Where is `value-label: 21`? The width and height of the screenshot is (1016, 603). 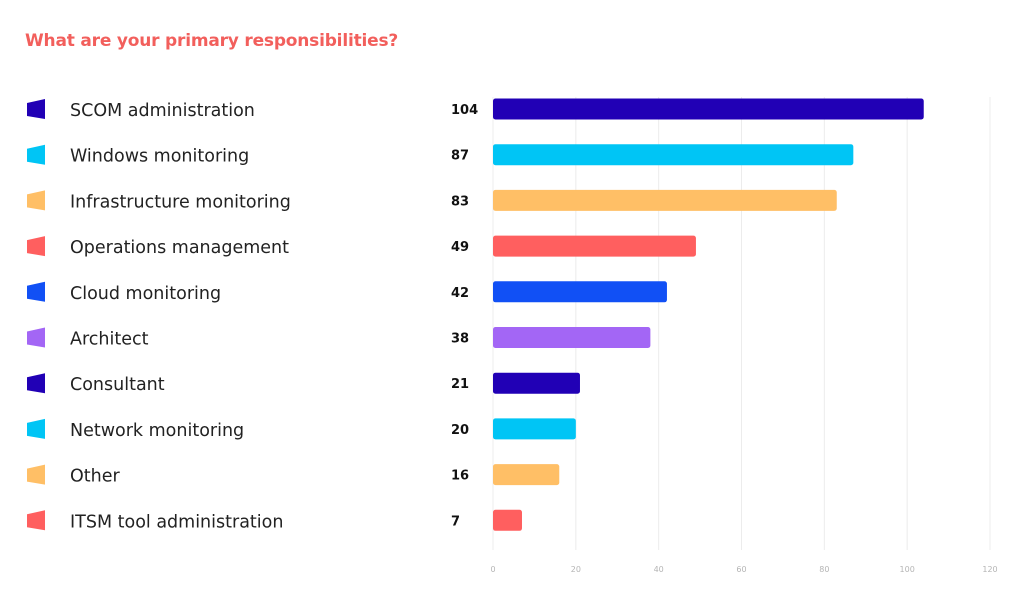
value-label: 21 is located at coordinates (460, 384).